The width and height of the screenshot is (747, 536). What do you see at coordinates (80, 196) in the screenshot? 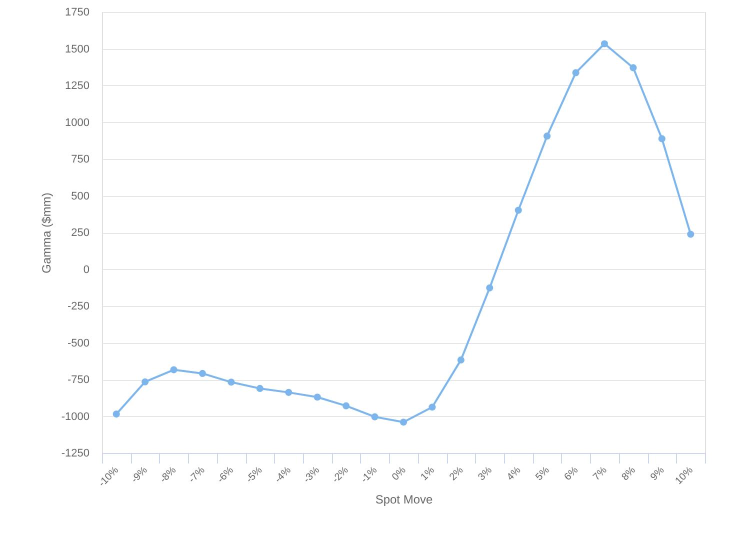
I see `y-tick-label: 500` at bounding box center [80, 196].